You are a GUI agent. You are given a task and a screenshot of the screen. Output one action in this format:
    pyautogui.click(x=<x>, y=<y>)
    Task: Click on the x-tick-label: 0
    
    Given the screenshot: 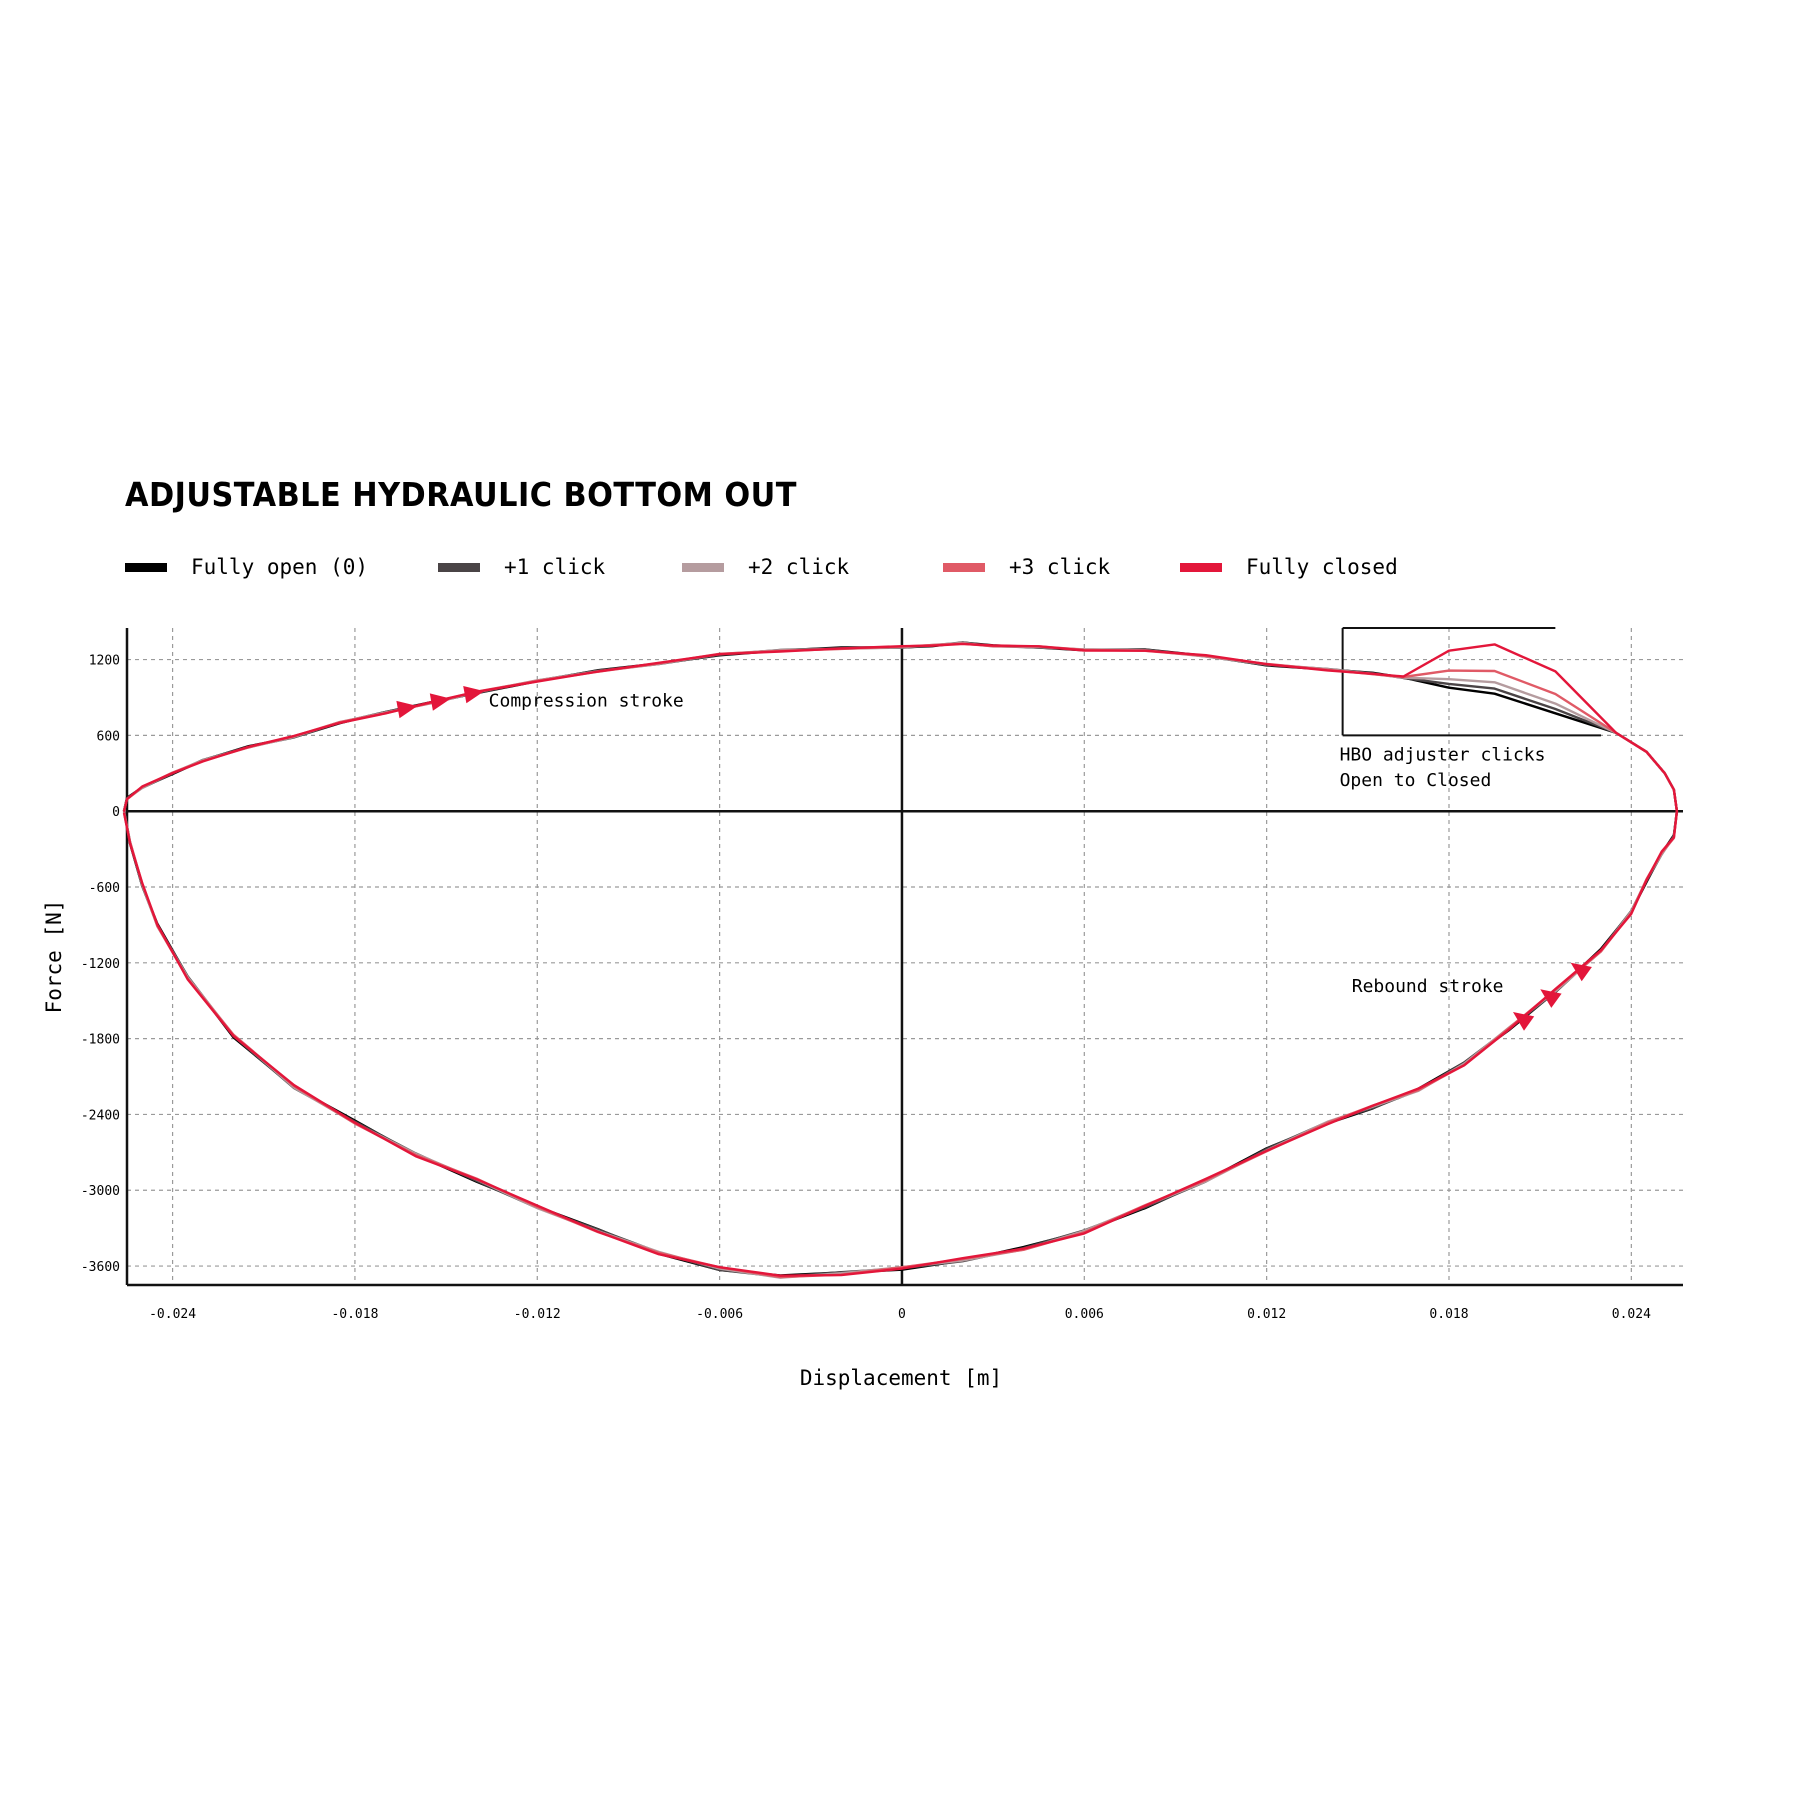 What is the action you would take?
    pyautogui.click(x=902, y=1314)
    